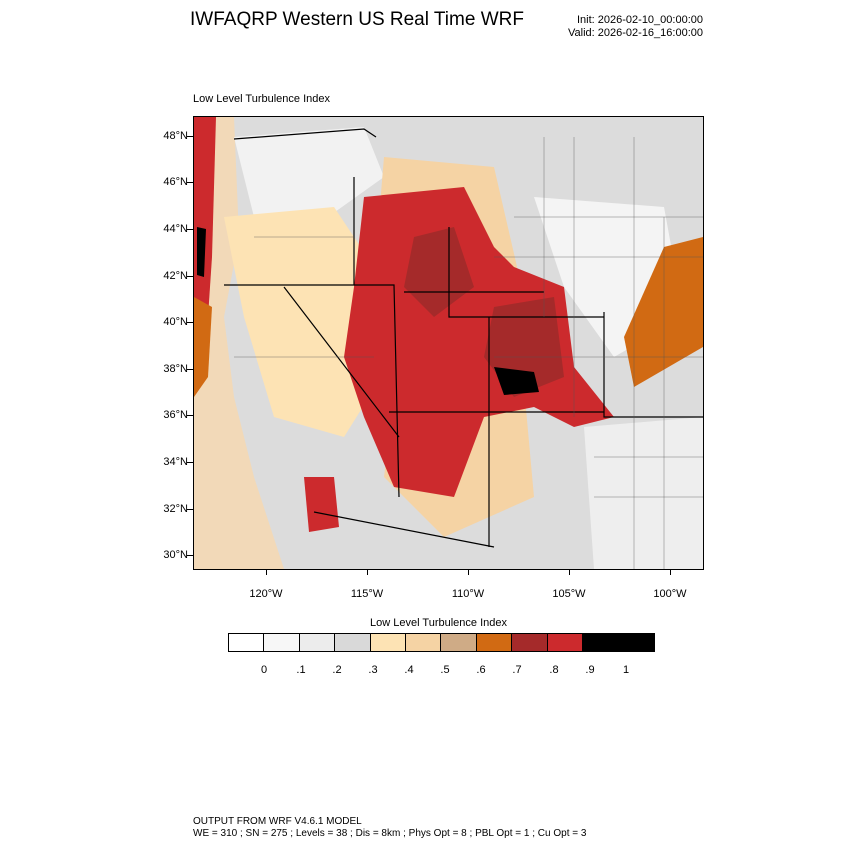 Image resolution: width=850 pixels, height=850 pixels. Describe the element at coordinates (175, 276) in the screenshot. I see `lat-label: 42°N` at that location.